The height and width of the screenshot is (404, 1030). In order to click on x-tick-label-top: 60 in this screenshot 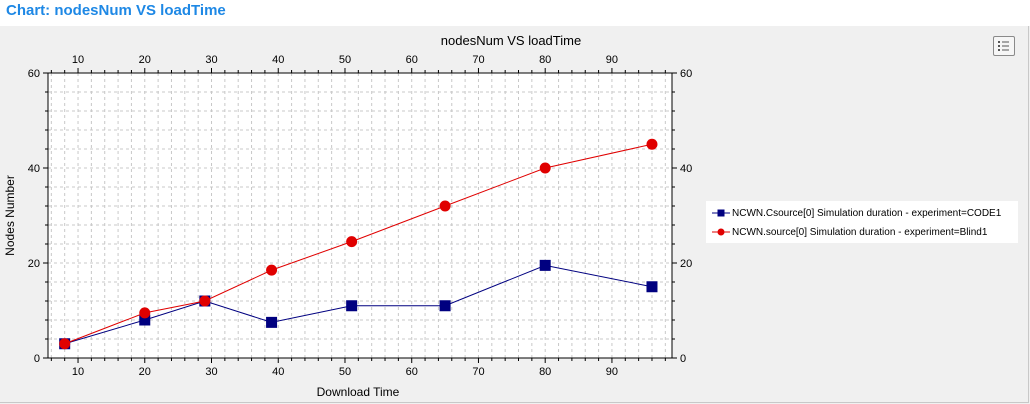, I will do `click(412, 60)`.